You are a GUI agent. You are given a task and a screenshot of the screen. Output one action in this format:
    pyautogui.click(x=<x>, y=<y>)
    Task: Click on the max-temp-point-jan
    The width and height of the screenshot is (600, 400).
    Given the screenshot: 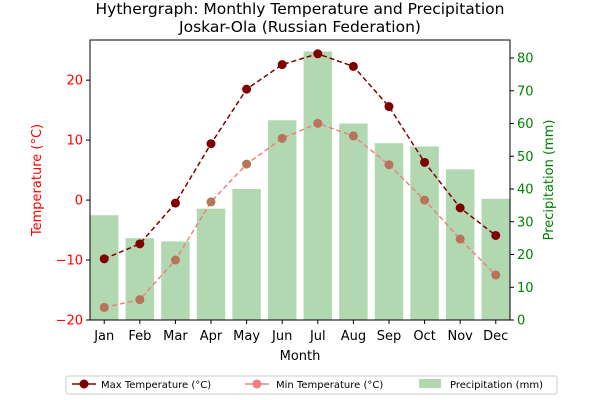 What is the action you would take?
    pyautogui.click(x=104, y=259)
    